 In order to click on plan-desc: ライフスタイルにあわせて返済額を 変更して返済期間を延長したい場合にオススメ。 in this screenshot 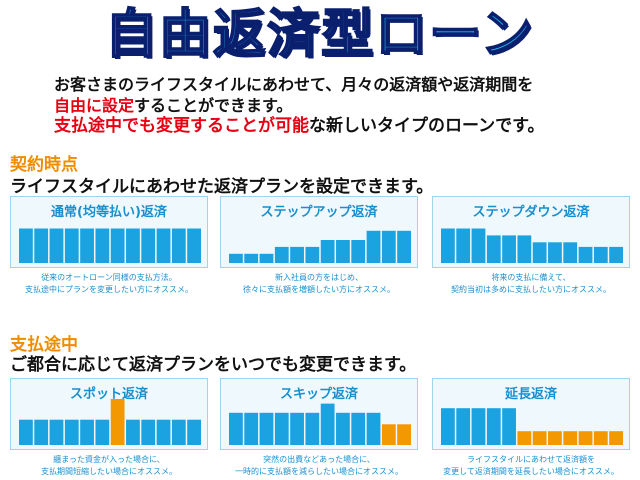, I will do `click(531, 466)`.